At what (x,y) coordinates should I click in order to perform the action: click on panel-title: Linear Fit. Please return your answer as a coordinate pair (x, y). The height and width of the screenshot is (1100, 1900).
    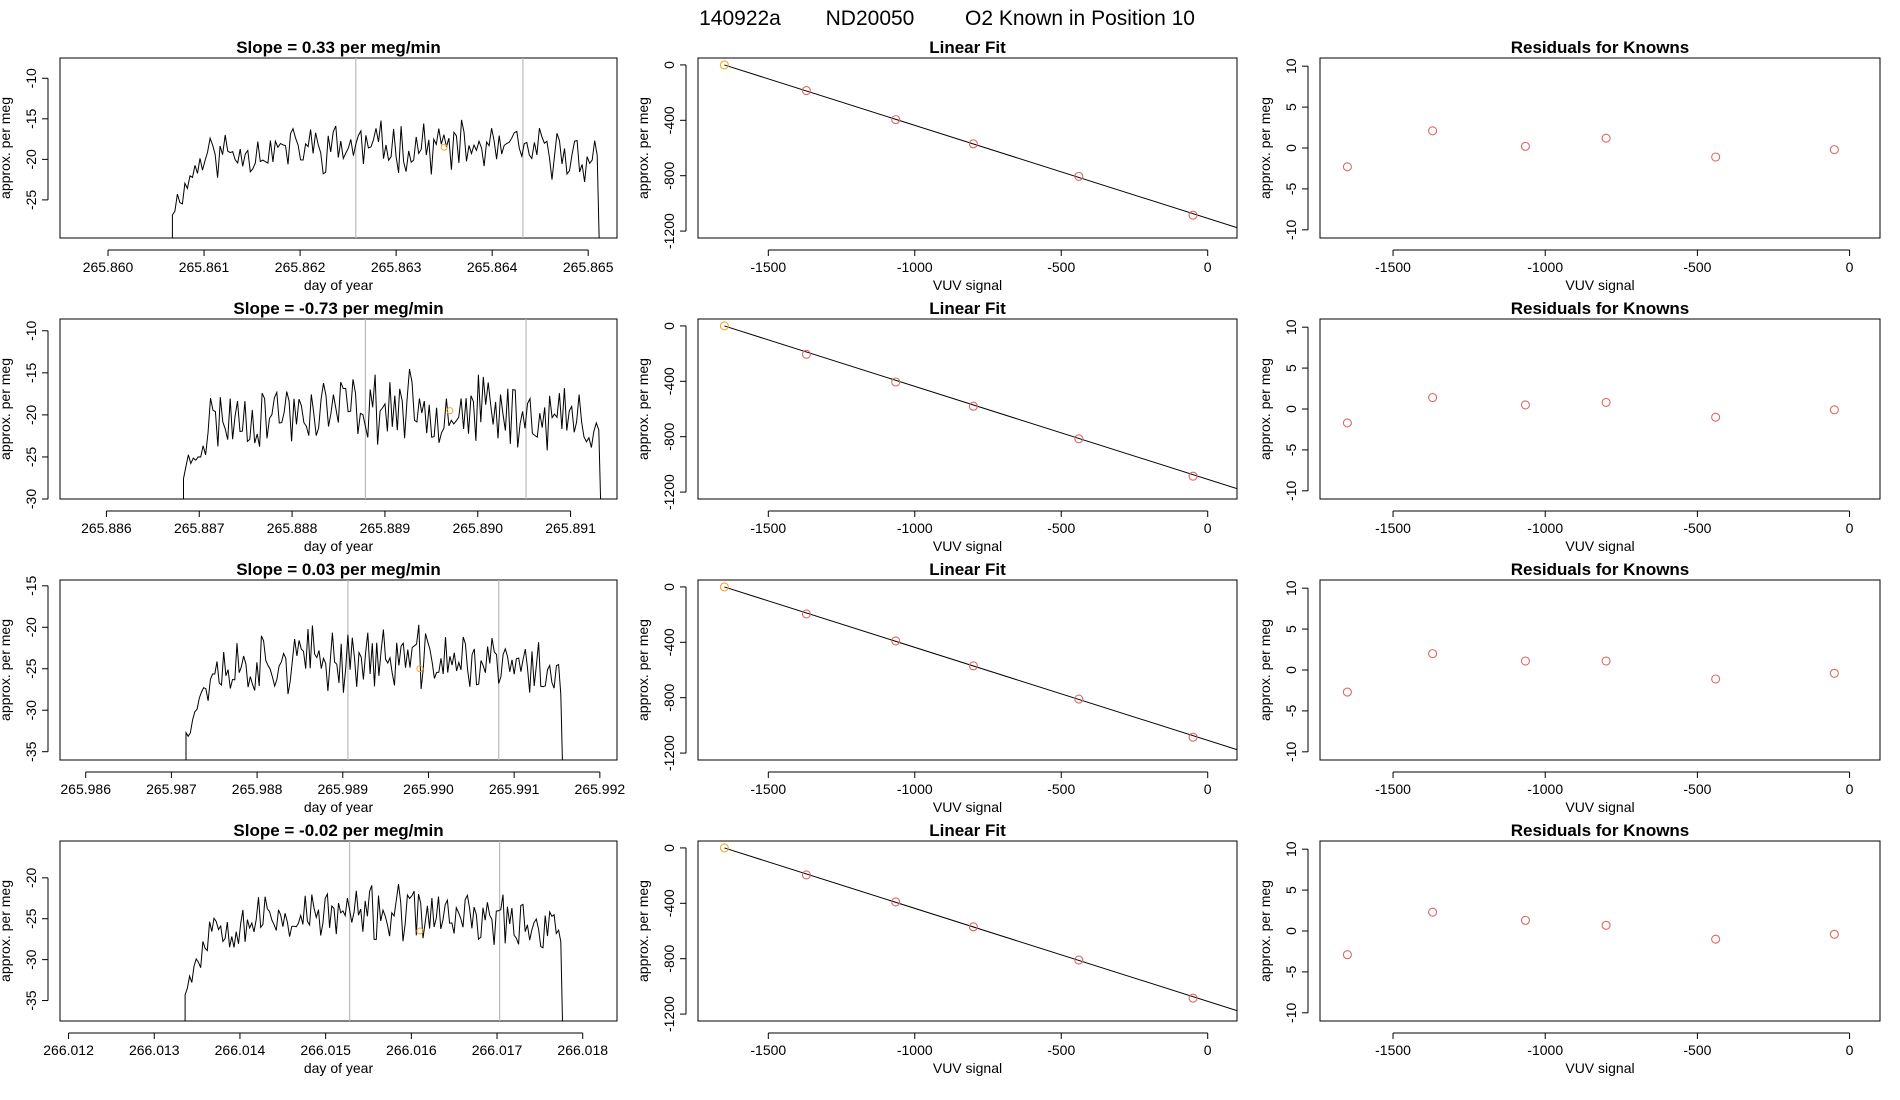
    Looking at the image, I should click on (967, 569).